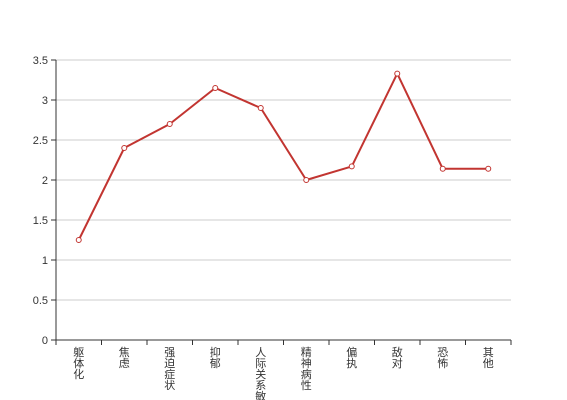 Image resolution: width=567 pixels, height=400 pixels. Describe the element at coordinates (283, 370) in the screenshot. I see `x-axis-ticks: 躯体化 焦虑 强迫症状 抑郁 人际关系敏感 精神病性 偏执 敌对 恐怖 其他` at that location.